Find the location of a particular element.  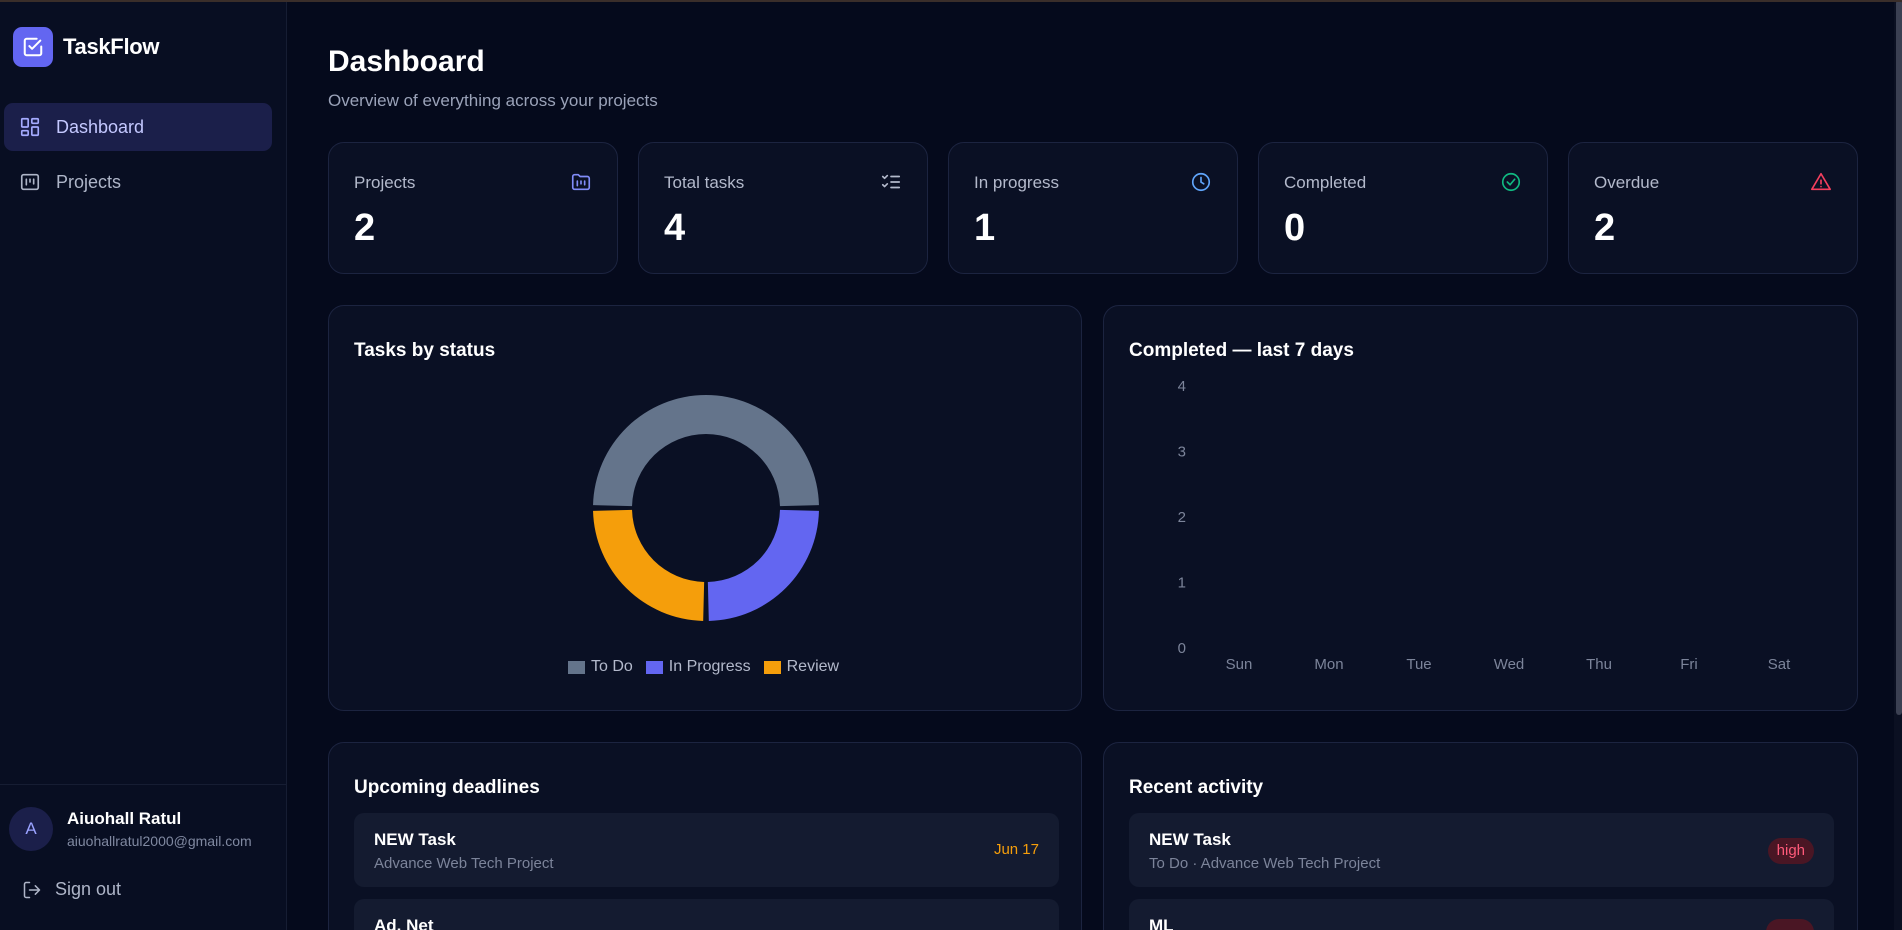

legend-item-in-progress: In Progress is located at coordinates (698, 667).